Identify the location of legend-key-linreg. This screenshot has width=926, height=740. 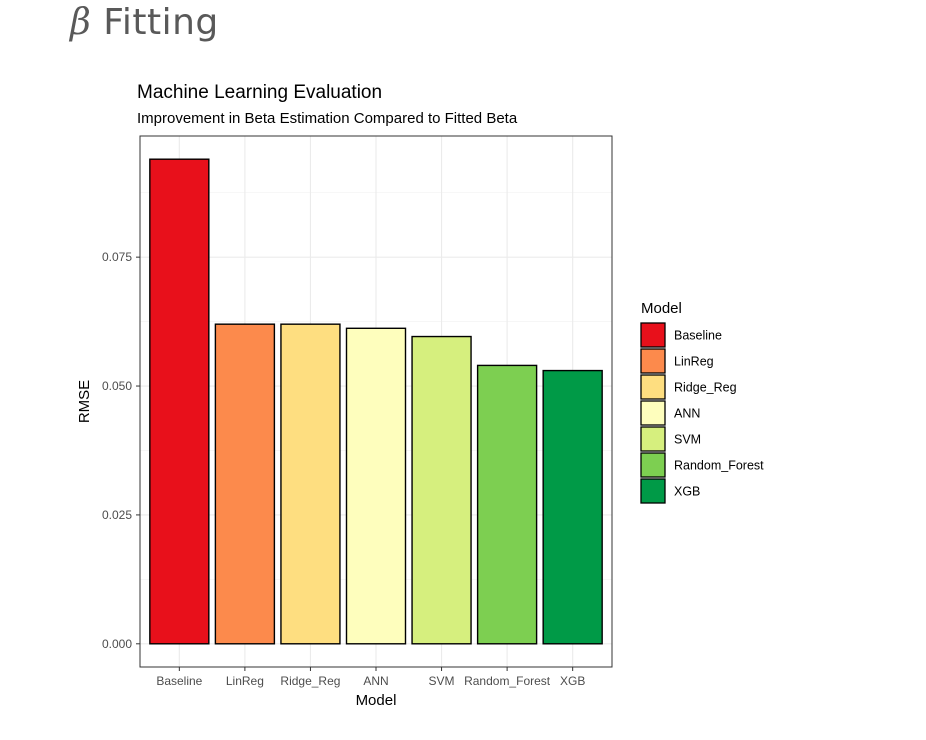
(653, 361).